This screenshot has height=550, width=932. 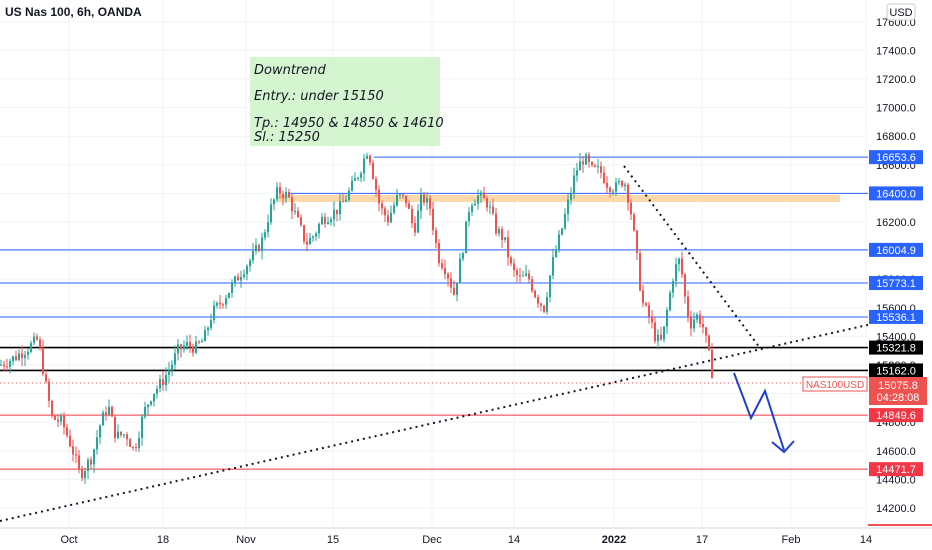 What do you see at coordinates (898, 386) in the screenshot?
I see `last-price-value: 15075.8` at bounding box center [898, 386].